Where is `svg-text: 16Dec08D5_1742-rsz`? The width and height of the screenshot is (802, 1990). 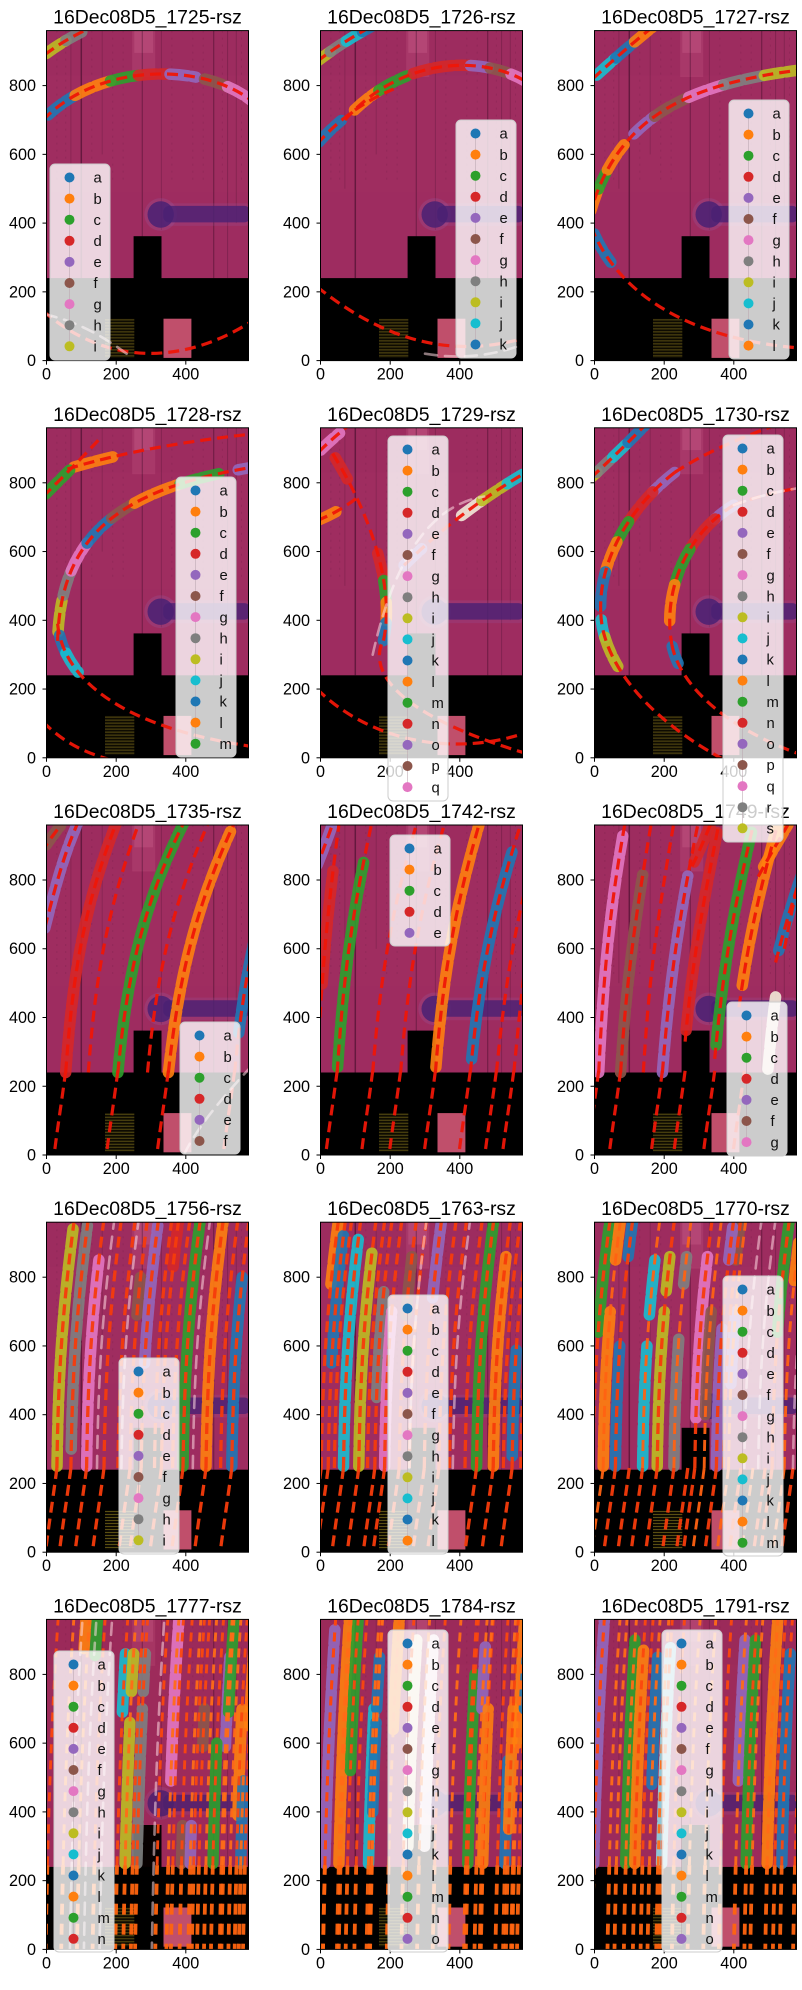 svg-text: 16Dec08D5_1742-rsz is located at coordinates (421, 812).